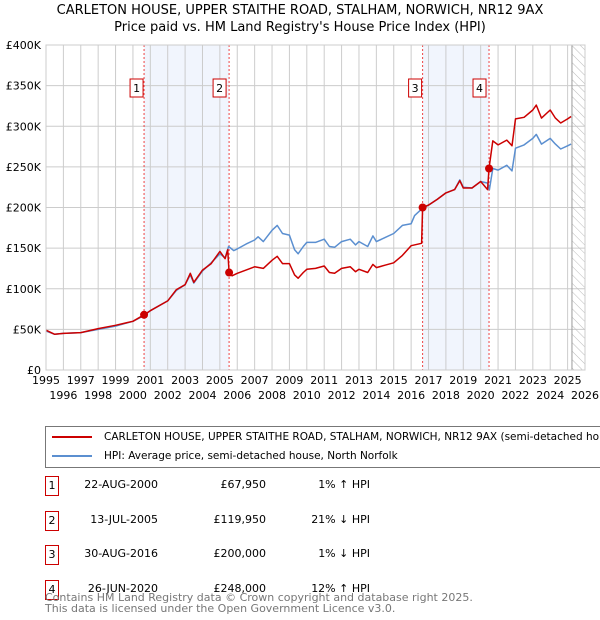  I want to click on transaction-price: £248,000, so click(240, 588).